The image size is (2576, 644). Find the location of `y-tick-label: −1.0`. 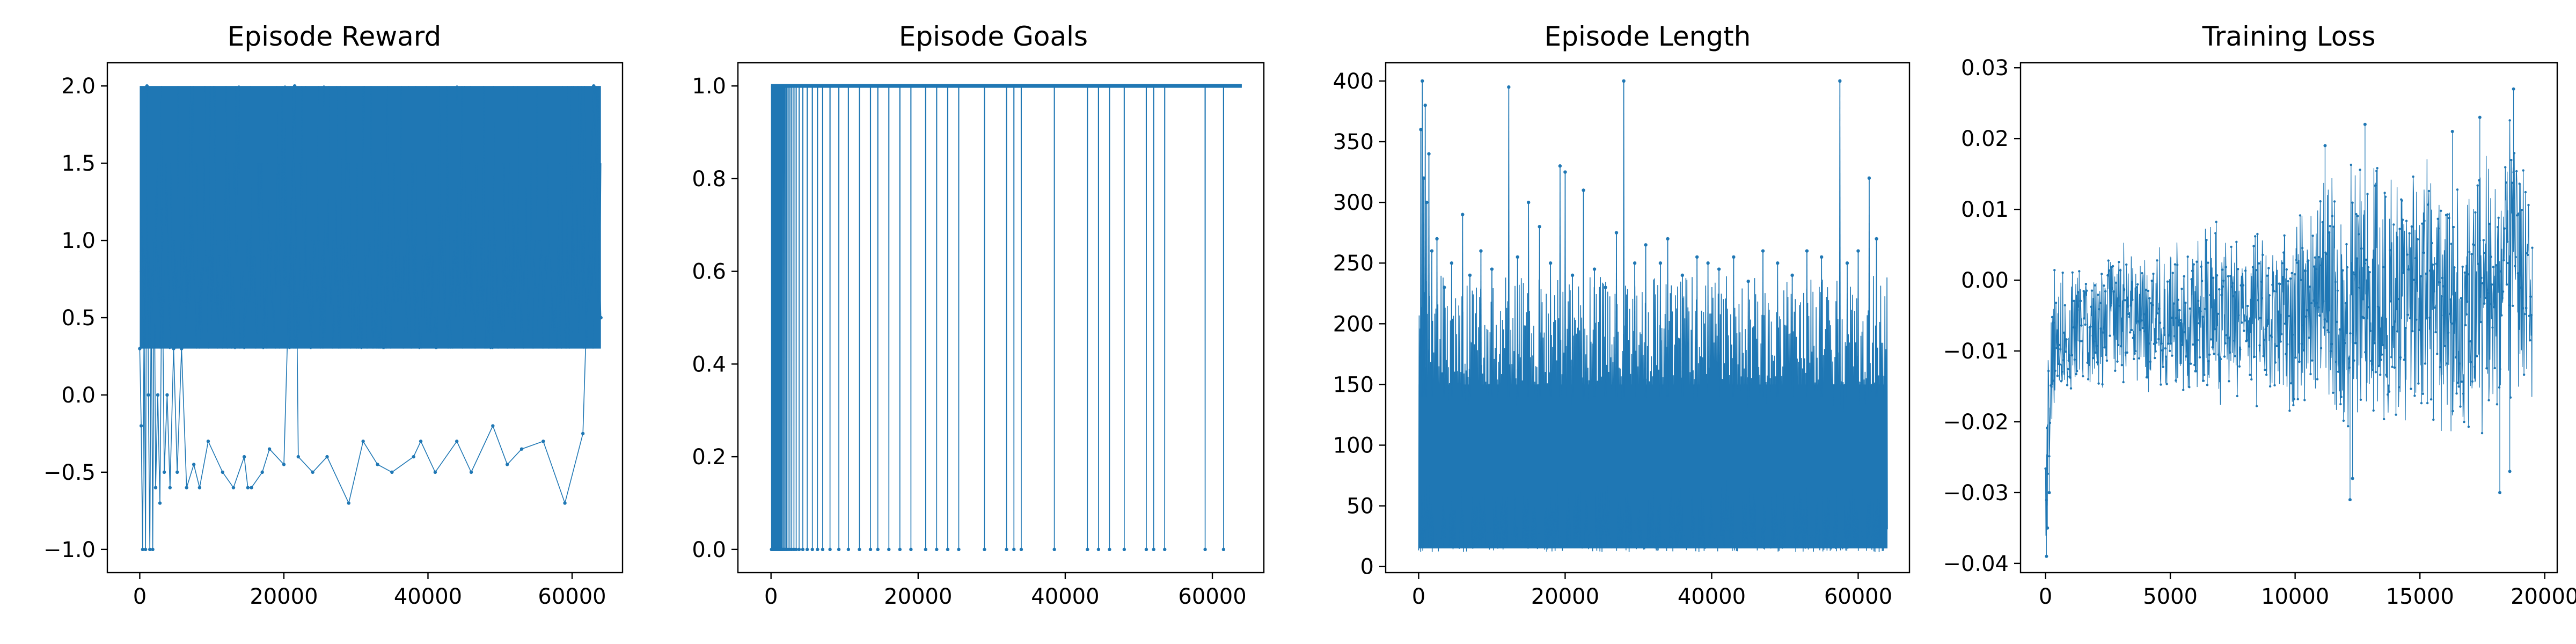

y-tick-label: −1.0 is located at coordinates (69, 550).